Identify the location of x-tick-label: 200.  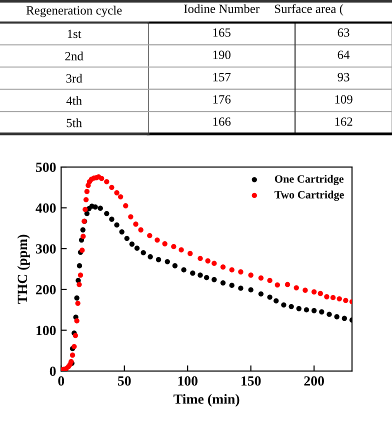
(314, 381).